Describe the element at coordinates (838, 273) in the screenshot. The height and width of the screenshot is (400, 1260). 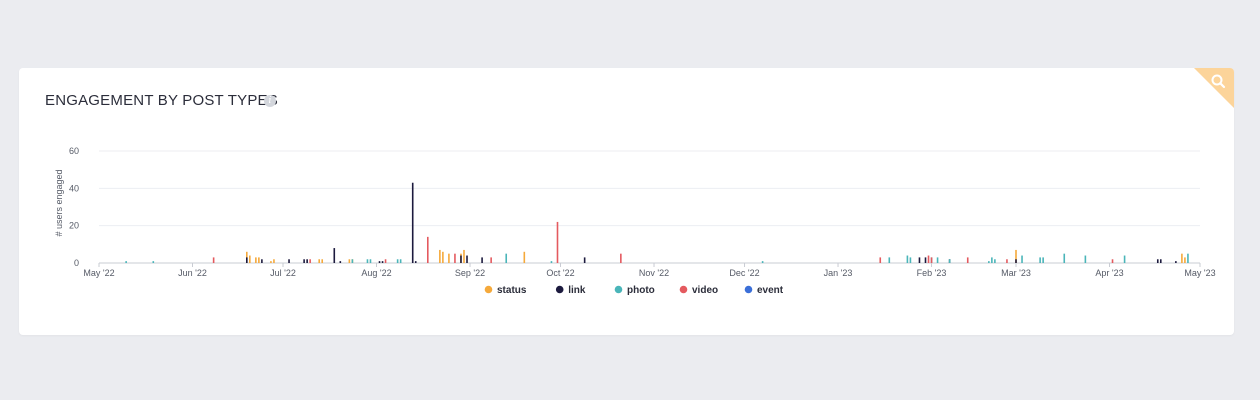
I see `x-tick-label: Jan '23` at that location.